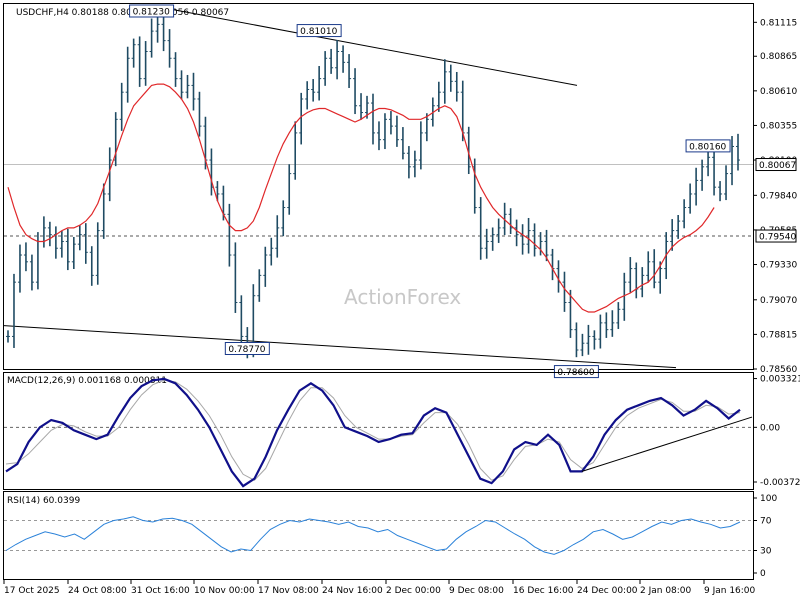 Image resolution: width=800 pixels, height=600 pixels. Describe the element at coordinates (224, 591) in the screenshot. I see `x-tick-label: 10 Nov 00:00` at that location.